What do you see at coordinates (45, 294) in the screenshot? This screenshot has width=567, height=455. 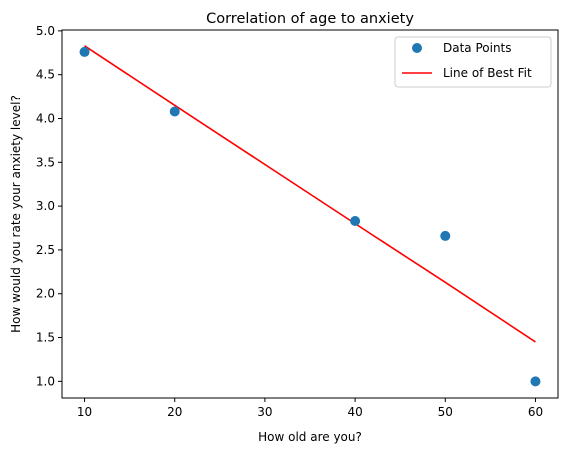 I see `y-tick-label: 2.0` at bounding box center [45, 294].